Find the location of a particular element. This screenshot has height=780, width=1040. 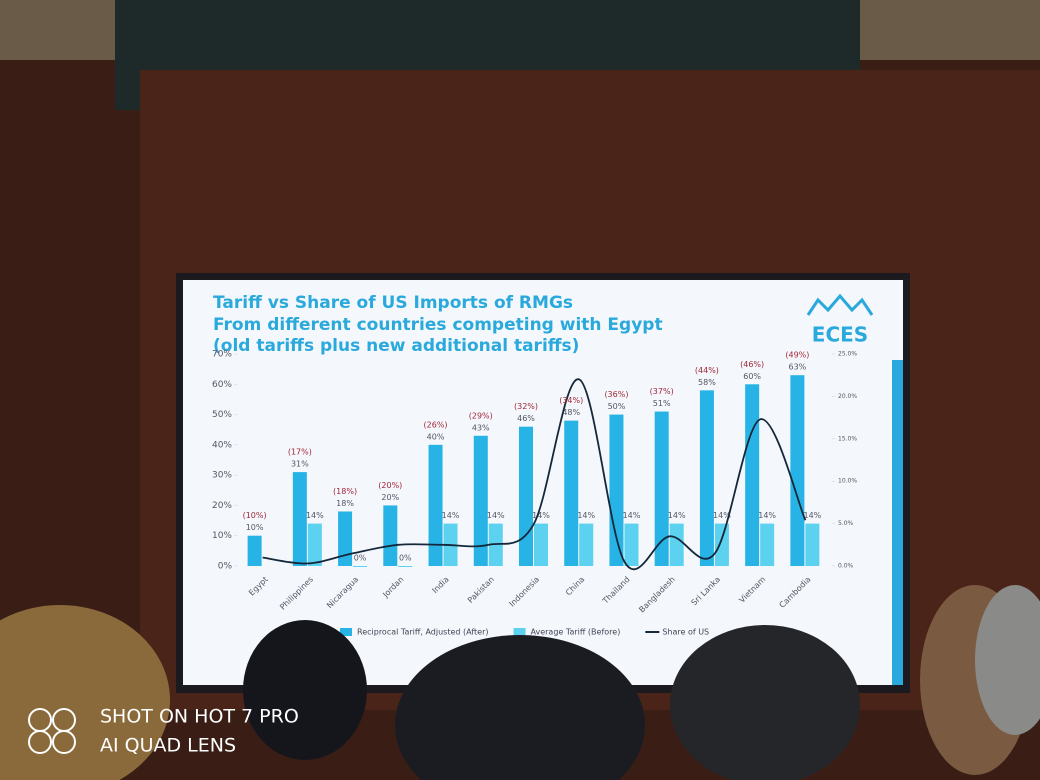

value-label: 20% is located at coordinates (390, 497).